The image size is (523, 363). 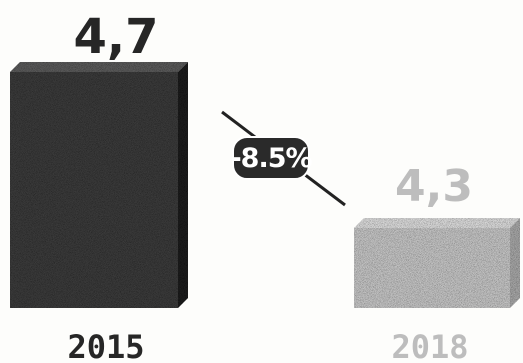 What do you see at coordinates (99, 67) in the screenshot?
I see `bar-2015-top-face` at bounding box center [99, 67].